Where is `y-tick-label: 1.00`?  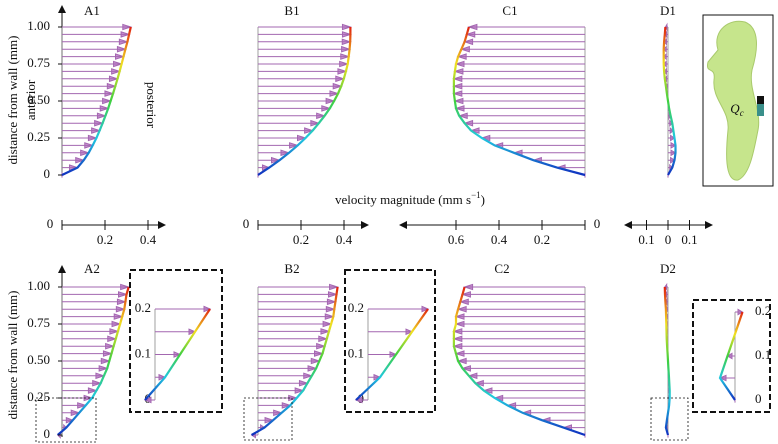
y-tick-label: 1.00 is located at coordinates (38, 25).